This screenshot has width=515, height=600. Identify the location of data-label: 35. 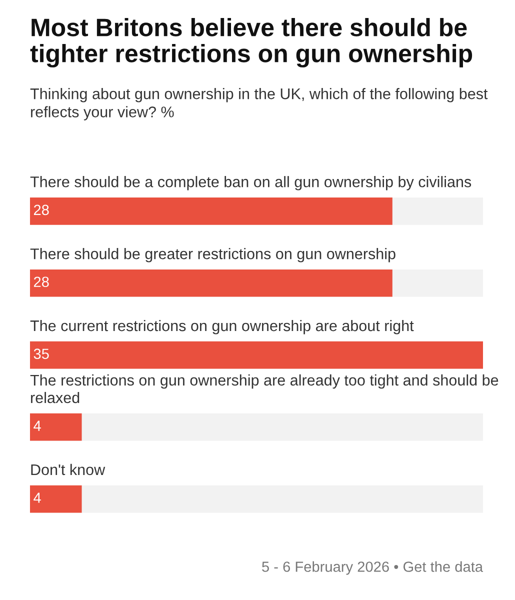
(41, 354).